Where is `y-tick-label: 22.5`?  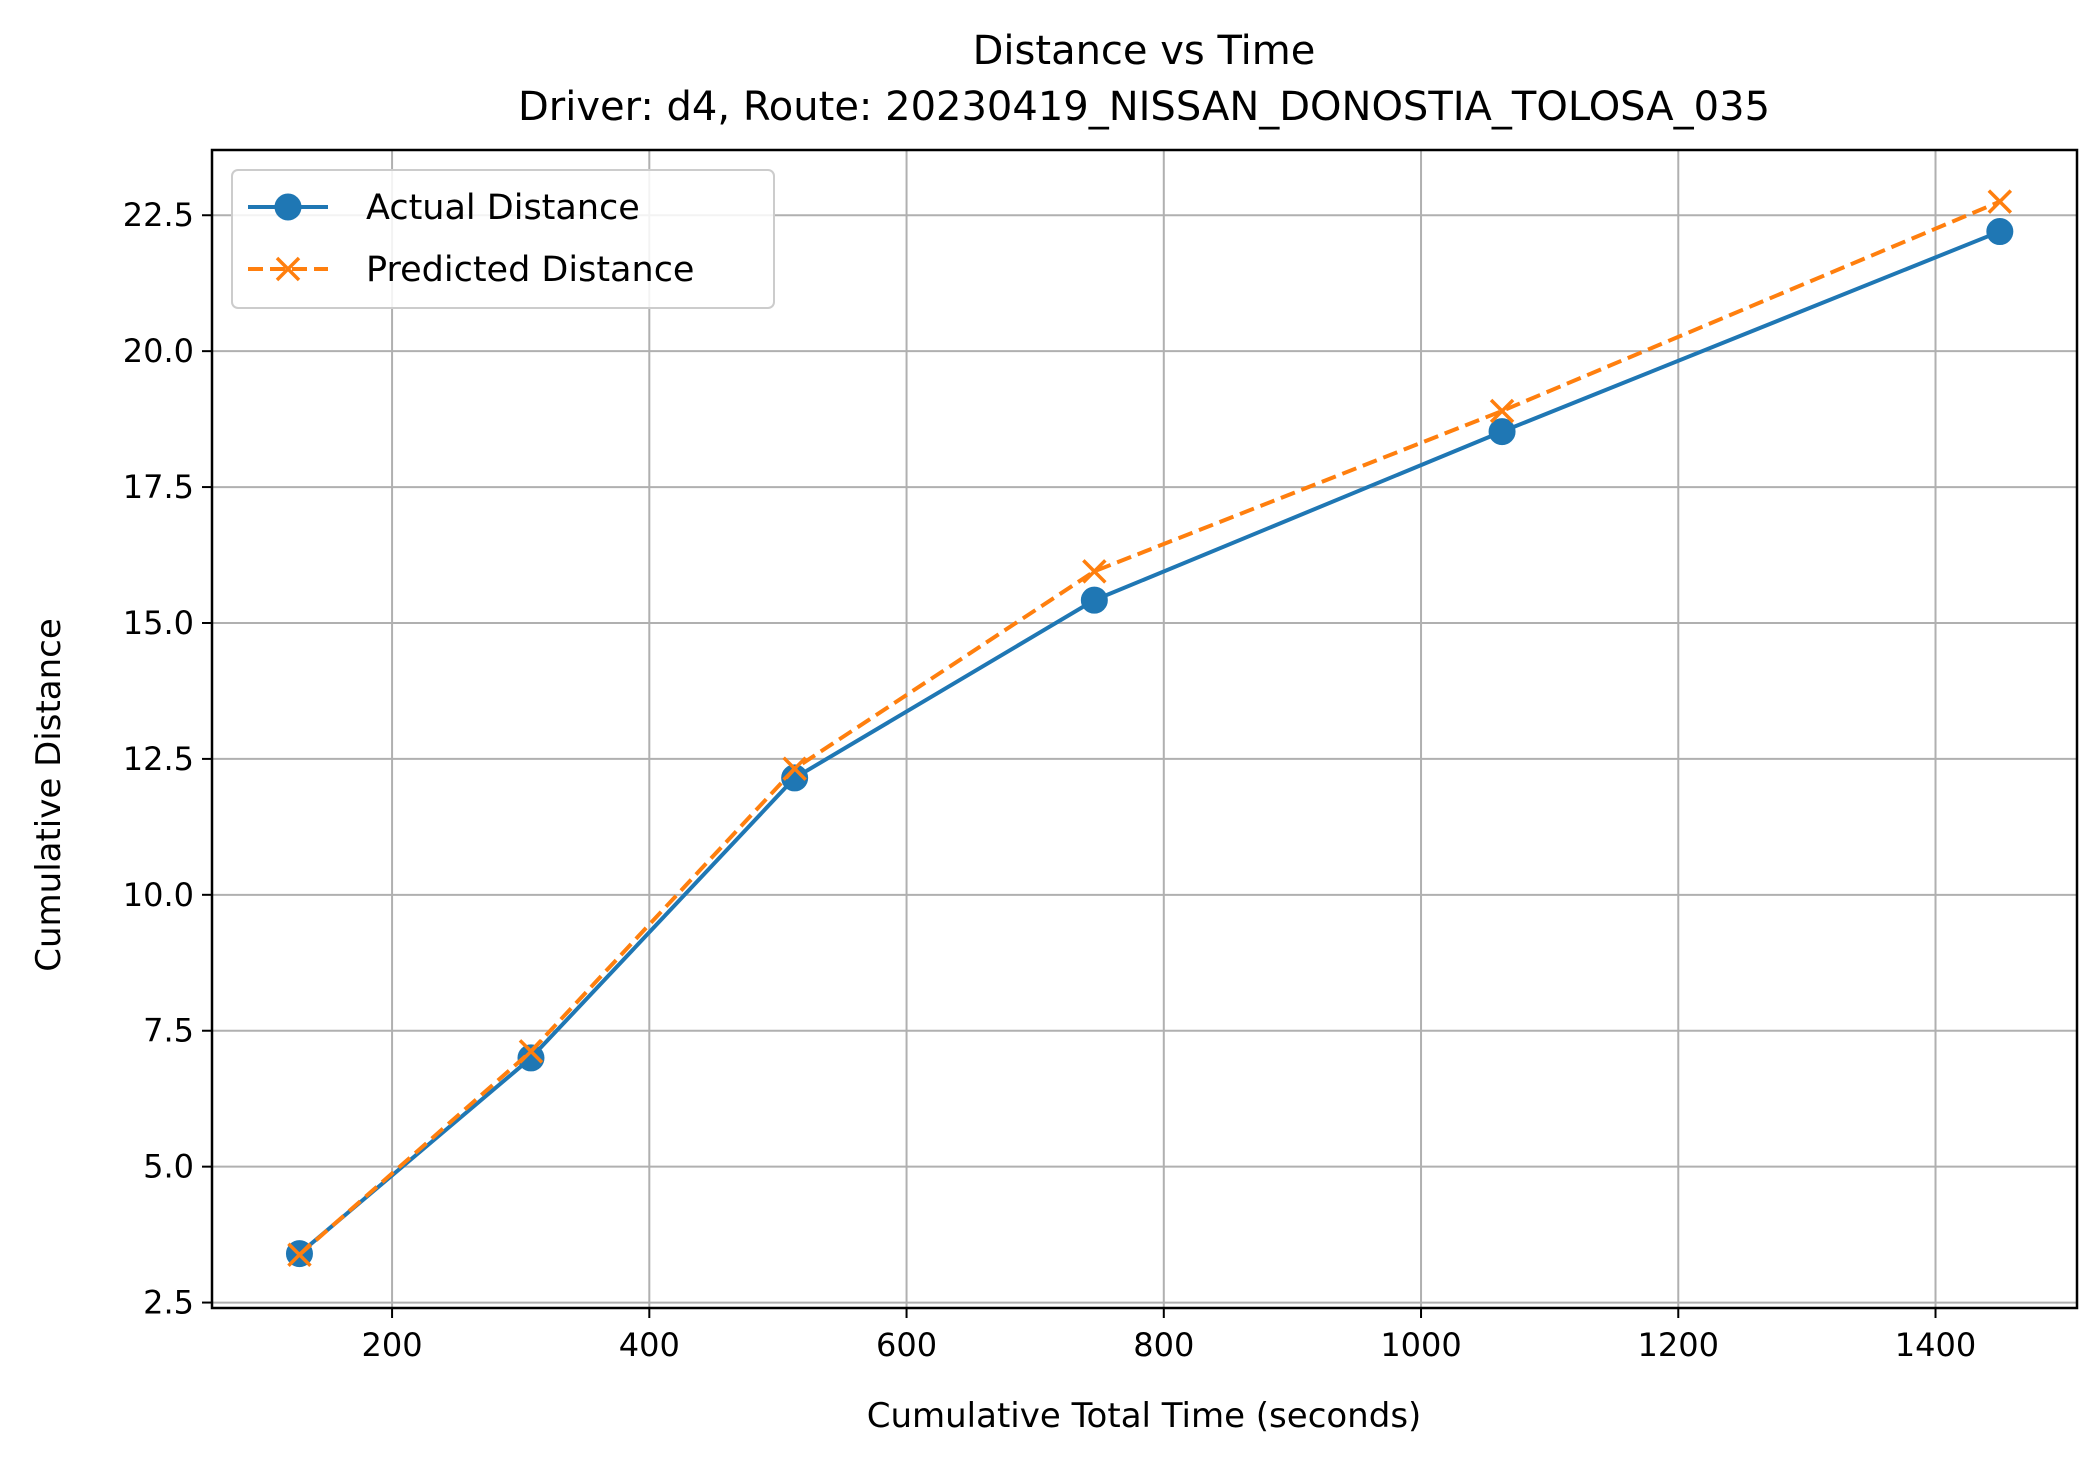 y-tick-label: 22.5 is located at coordinates (158, 215).